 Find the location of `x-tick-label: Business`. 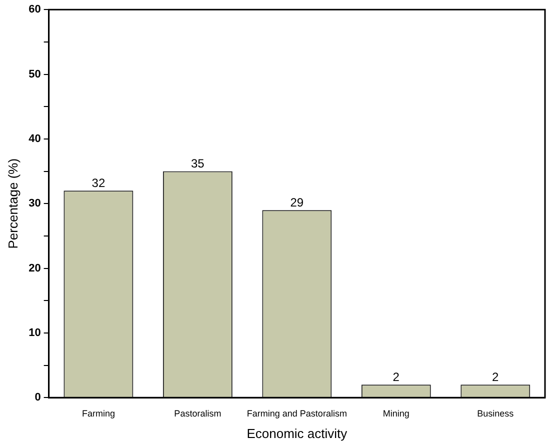

x-tick-label: Business is located at coordinates (495, 413).